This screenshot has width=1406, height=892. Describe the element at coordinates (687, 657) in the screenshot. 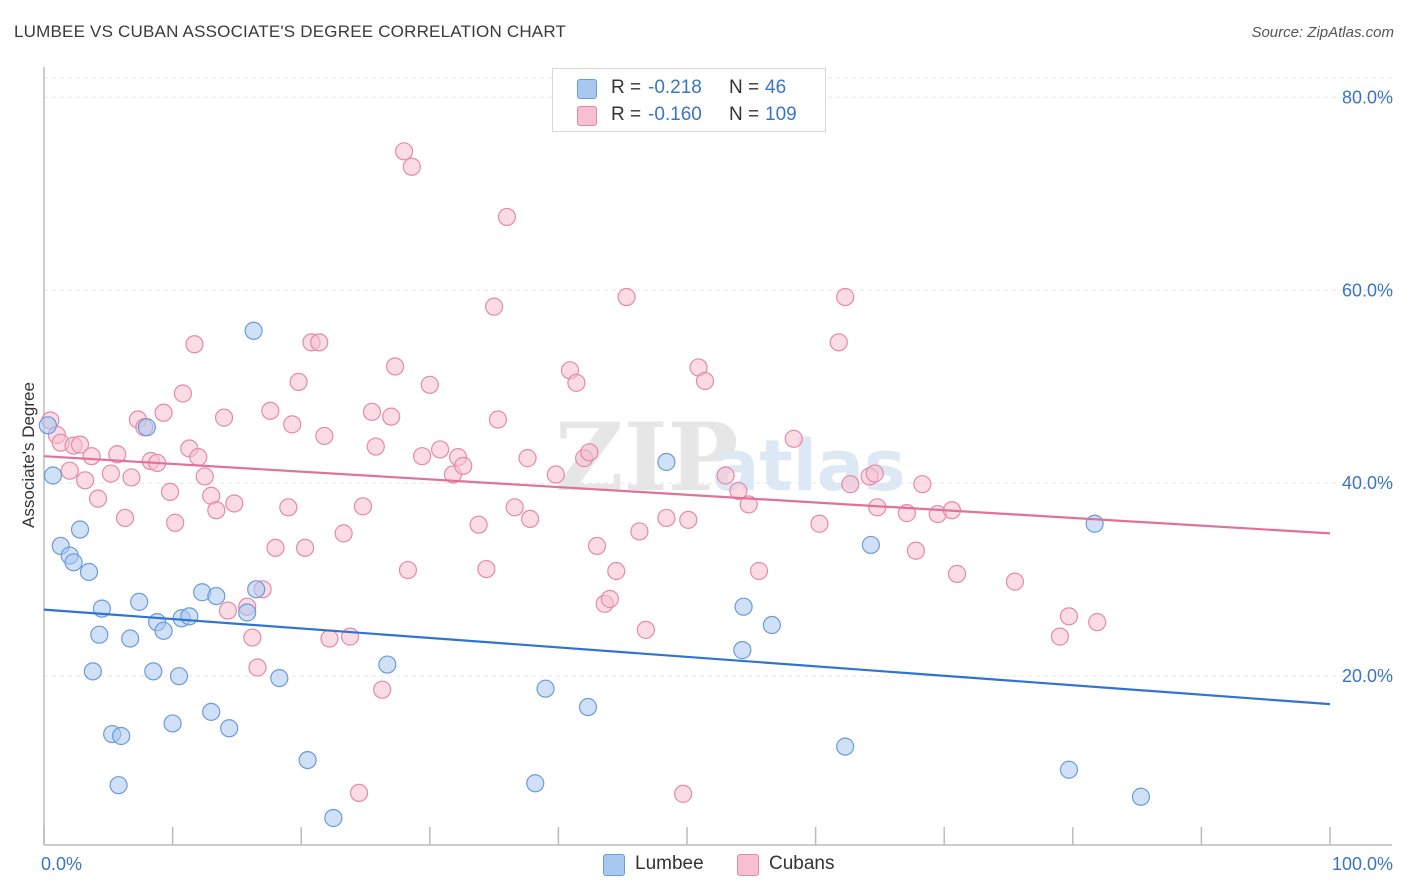

I see `lumbee-trend-line` at that location.